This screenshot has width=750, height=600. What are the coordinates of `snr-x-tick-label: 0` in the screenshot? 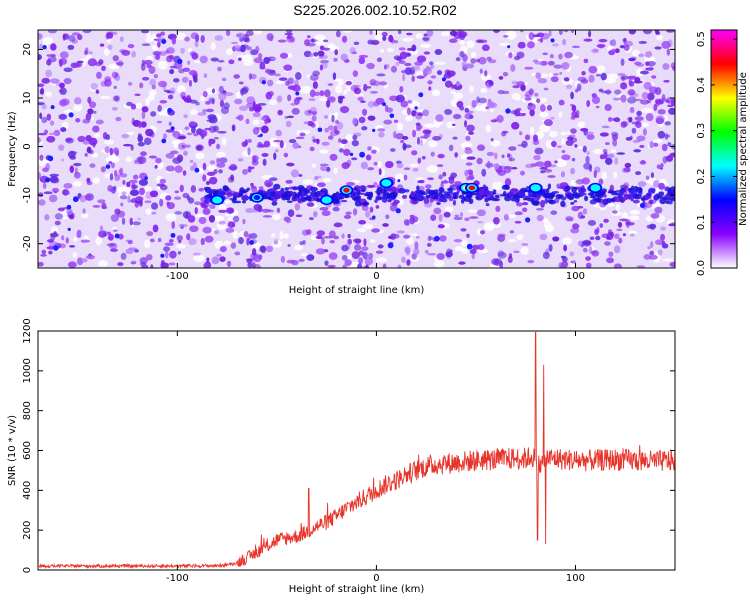 It's located at (376, 578).